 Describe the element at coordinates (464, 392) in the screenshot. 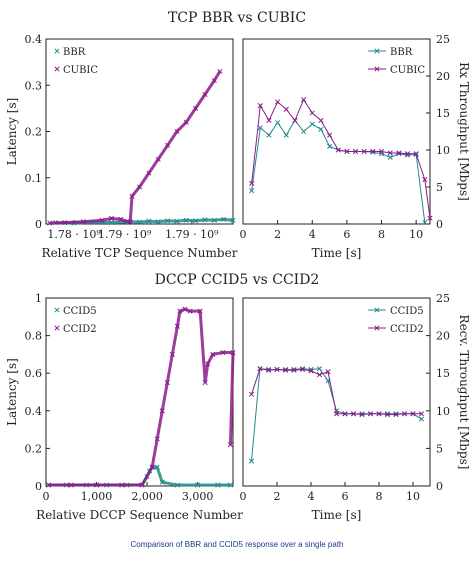

I see `y-axis-label: Recv. Throughput [Mbps]` at that location.